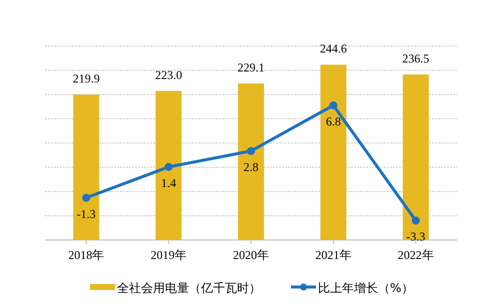 Image resolution: width=494 pixels, height=306 pixels. Describe the element at coordinates (416, 255) in the screenshot. I see `x-tick-label: 2022年` at that location.